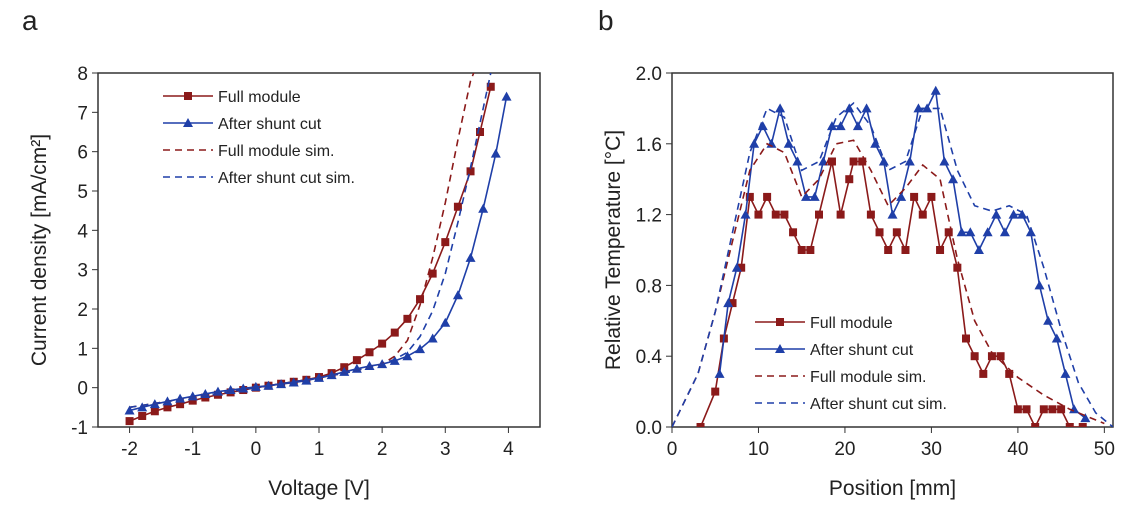 This screenshot has width=1135, height=512. I want to click on legend-label: After shunt cut sim., so click(878, 404).